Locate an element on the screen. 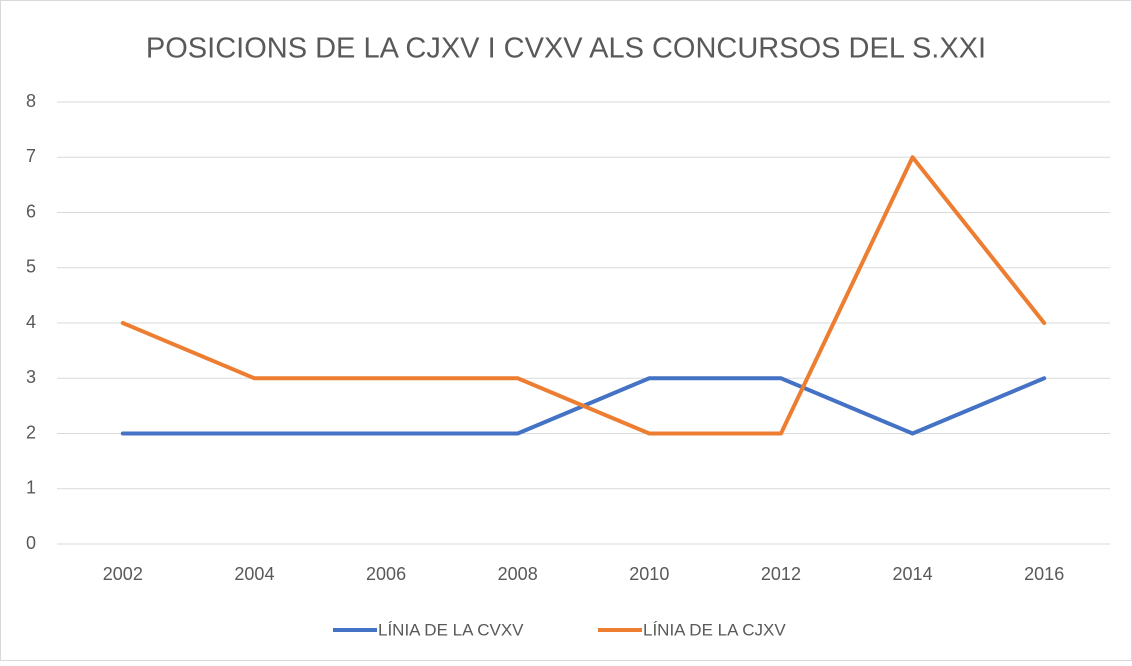  y-tick-label: 8 is located at coordinates (31, 101).